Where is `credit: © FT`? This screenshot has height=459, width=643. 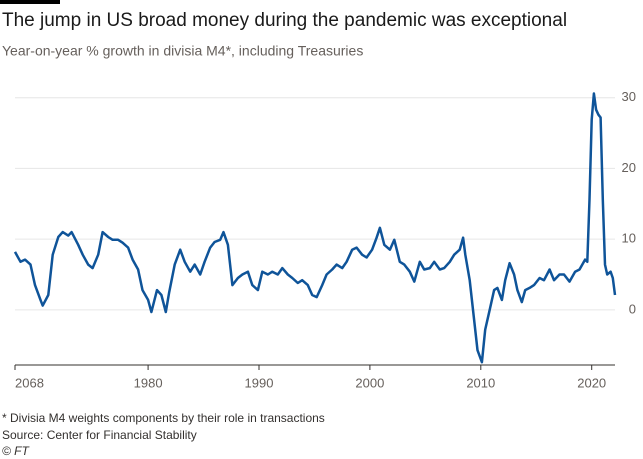
credit: © FT is located at coordinates (16, 451).